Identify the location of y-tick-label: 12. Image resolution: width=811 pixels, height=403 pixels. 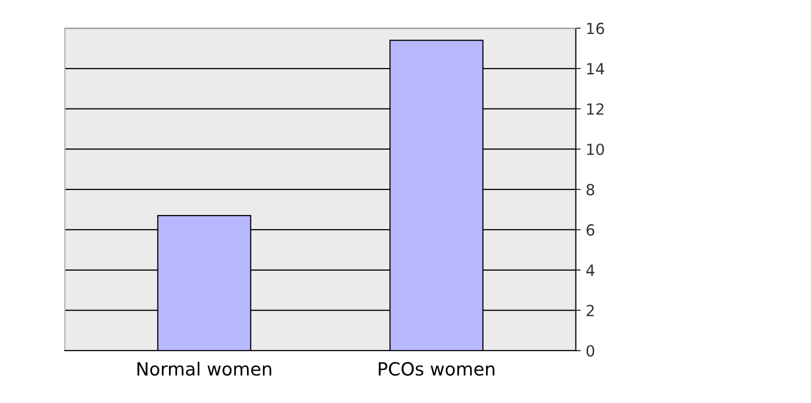
(595, 109).